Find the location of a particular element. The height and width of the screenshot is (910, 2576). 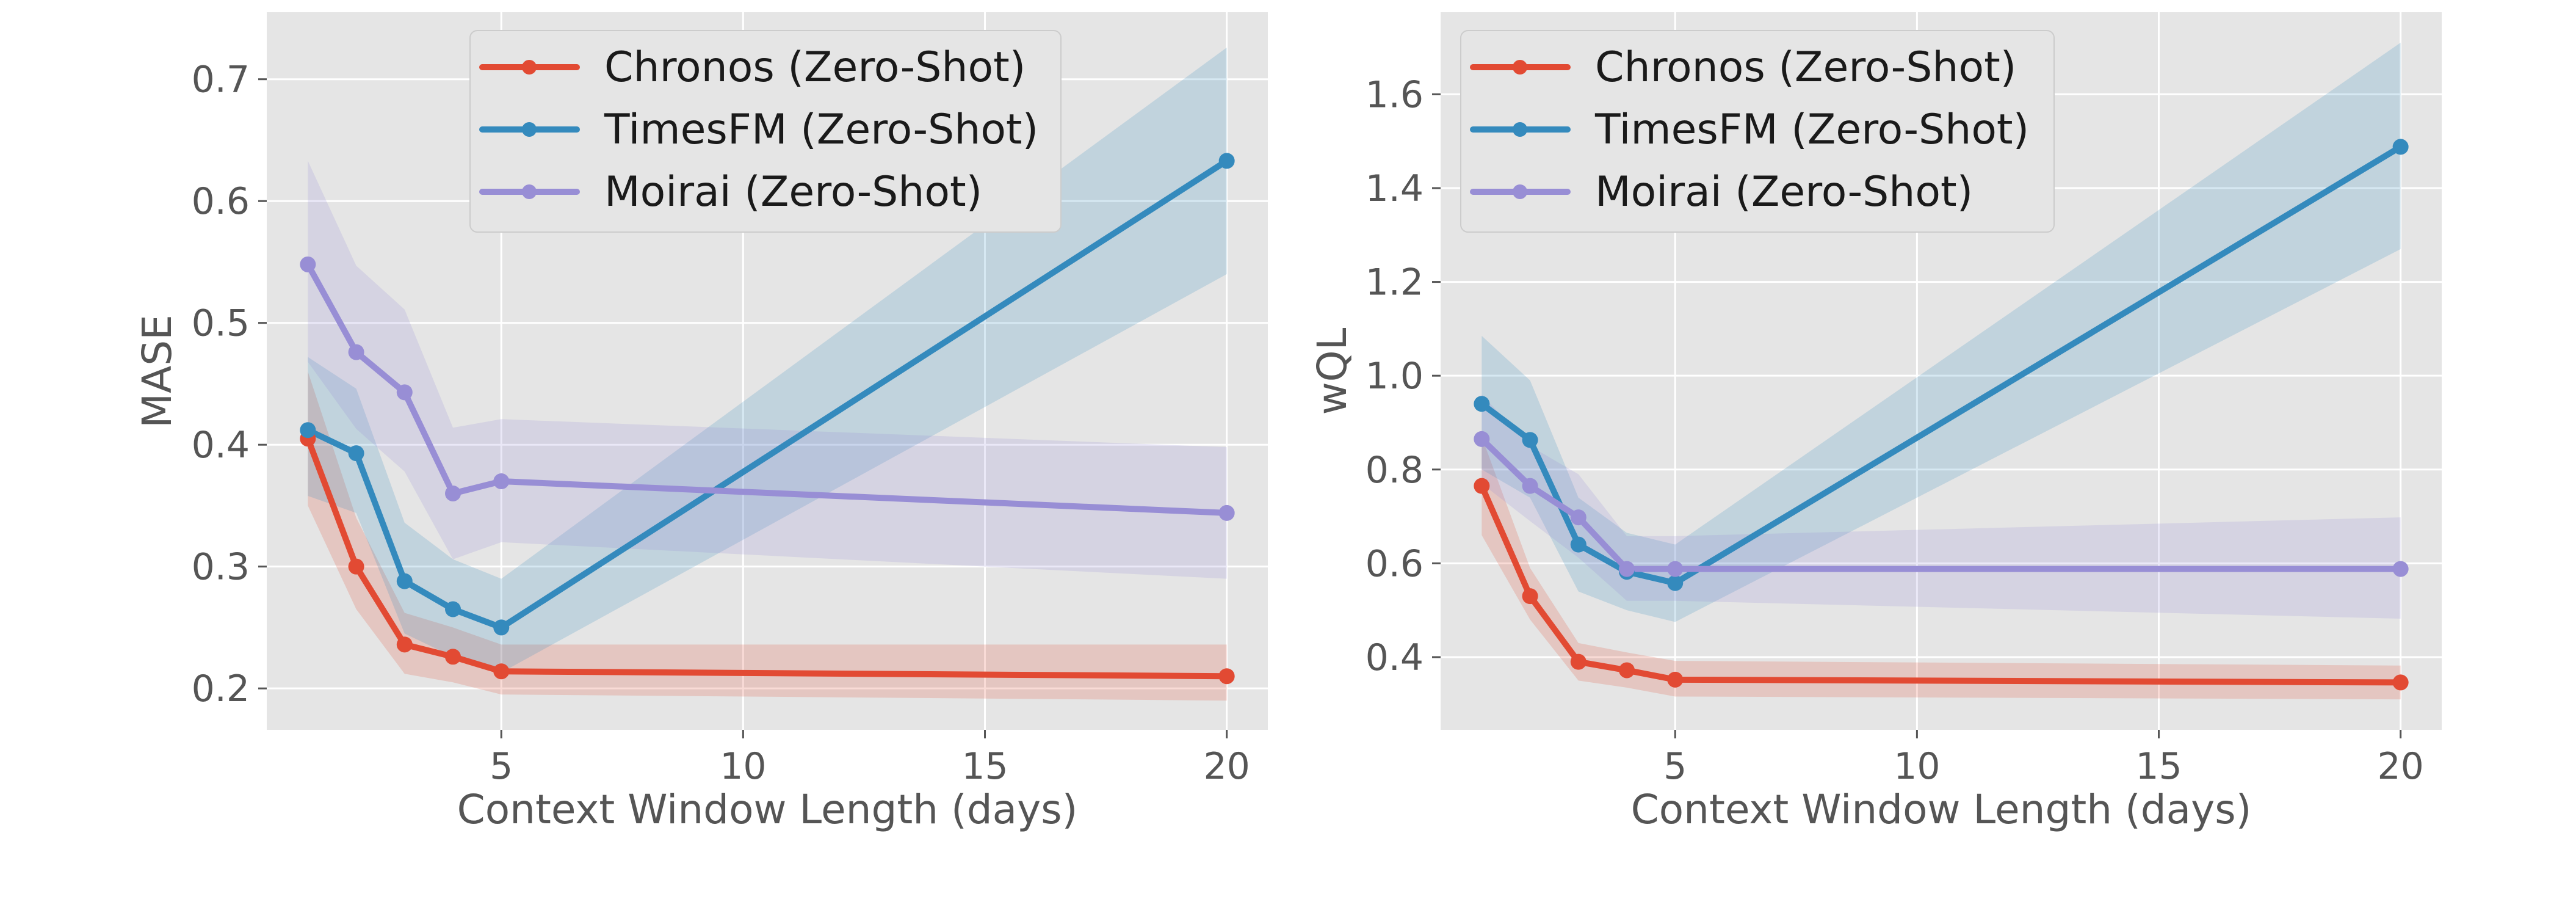

y-axis-label: wQL is located at coordinates (1332, 371).